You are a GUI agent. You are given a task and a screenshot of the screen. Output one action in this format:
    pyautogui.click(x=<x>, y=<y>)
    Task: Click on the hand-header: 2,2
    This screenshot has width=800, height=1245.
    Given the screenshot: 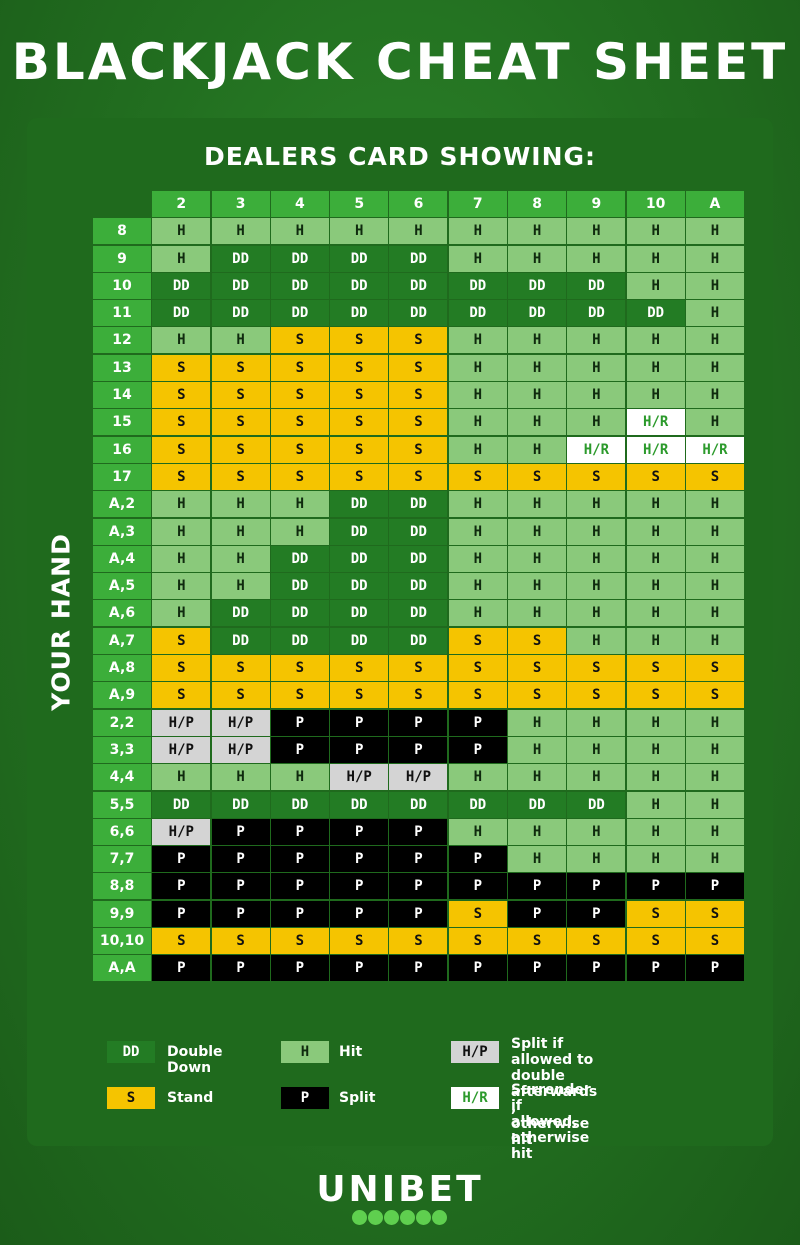 What is the action you would take?
    pyautogui.click(x=122, y=722)
    